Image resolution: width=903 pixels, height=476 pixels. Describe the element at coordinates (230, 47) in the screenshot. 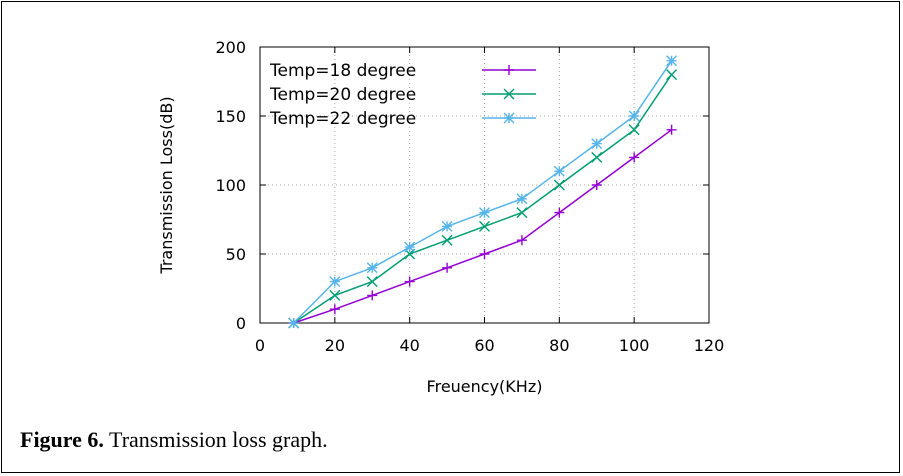

I see `y-tick-label: 200` at that location.